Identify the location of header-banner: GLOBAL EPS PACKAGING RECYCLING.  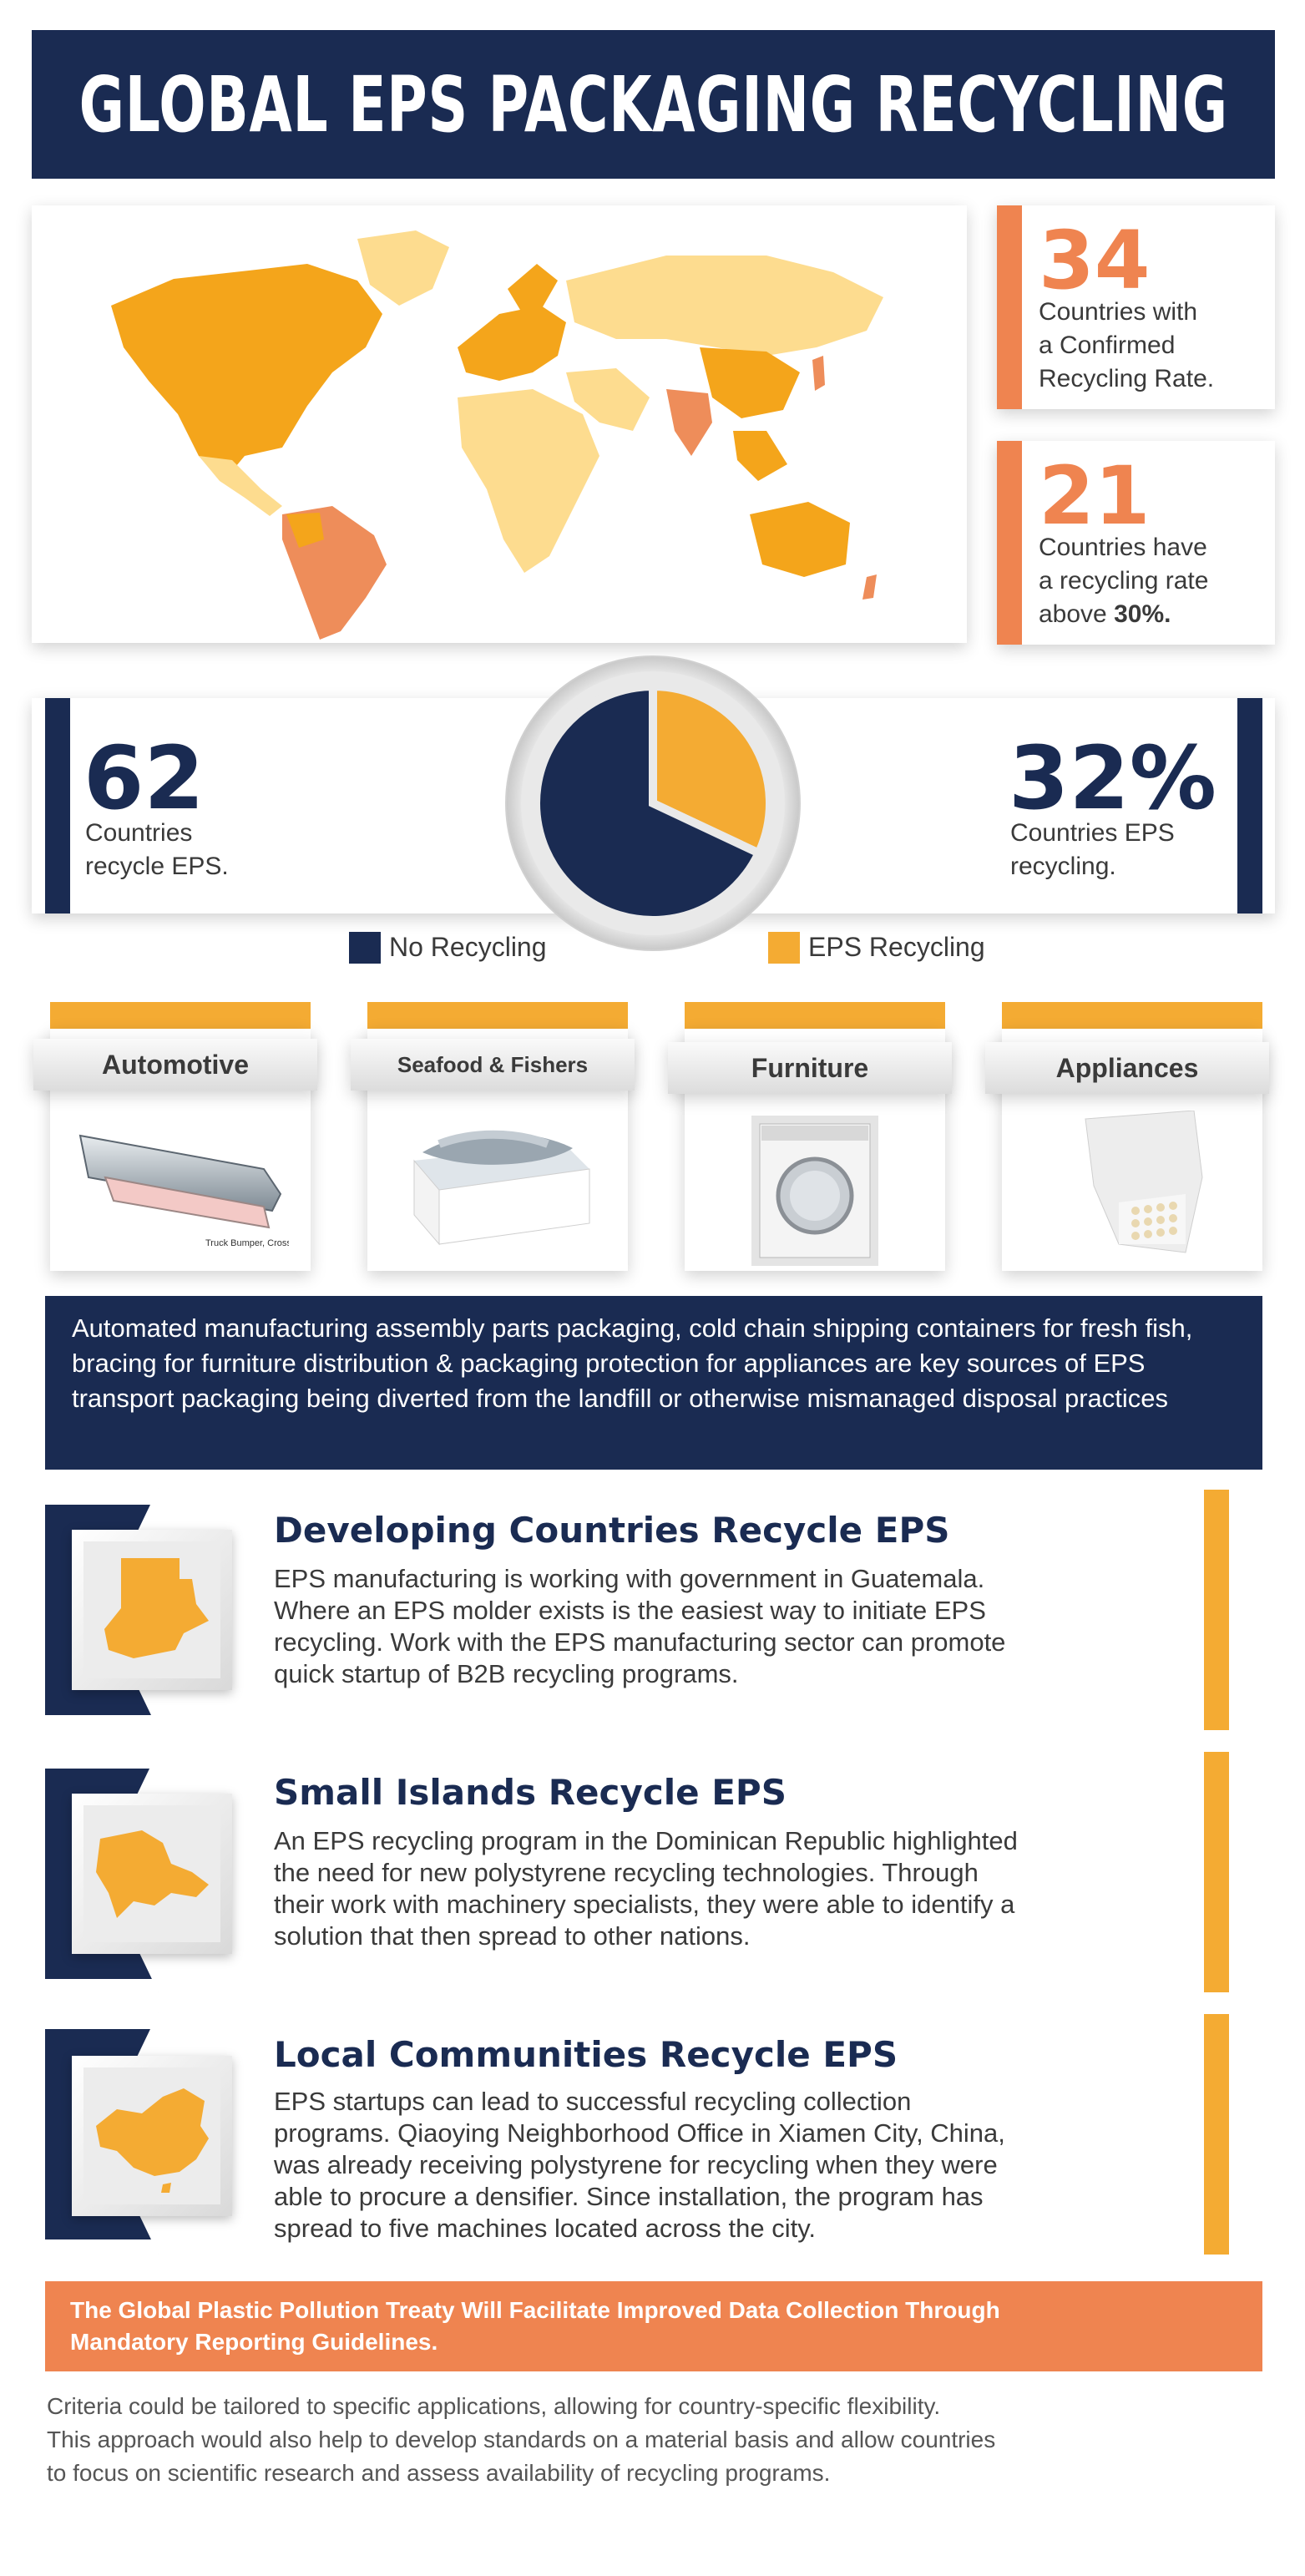
(653, 104).